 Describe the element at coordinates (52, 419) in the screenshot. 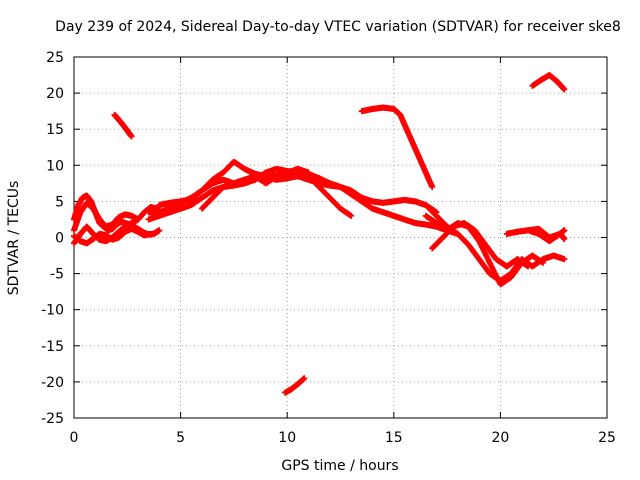

I see `y-tick-label: -25` at that location.